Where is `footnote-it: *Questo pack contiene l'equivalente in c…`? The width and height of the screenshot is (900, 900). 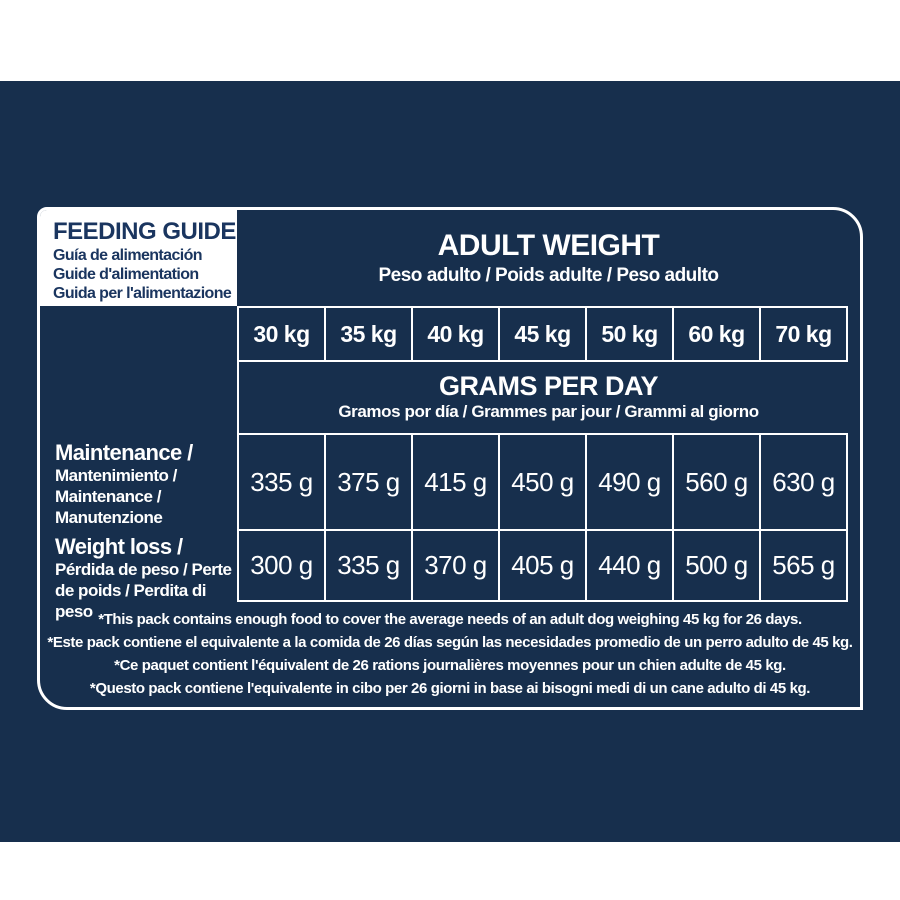
footnote-it: *Questo pack contiene l'equivalente in c… is located at coordinates (450, 688).